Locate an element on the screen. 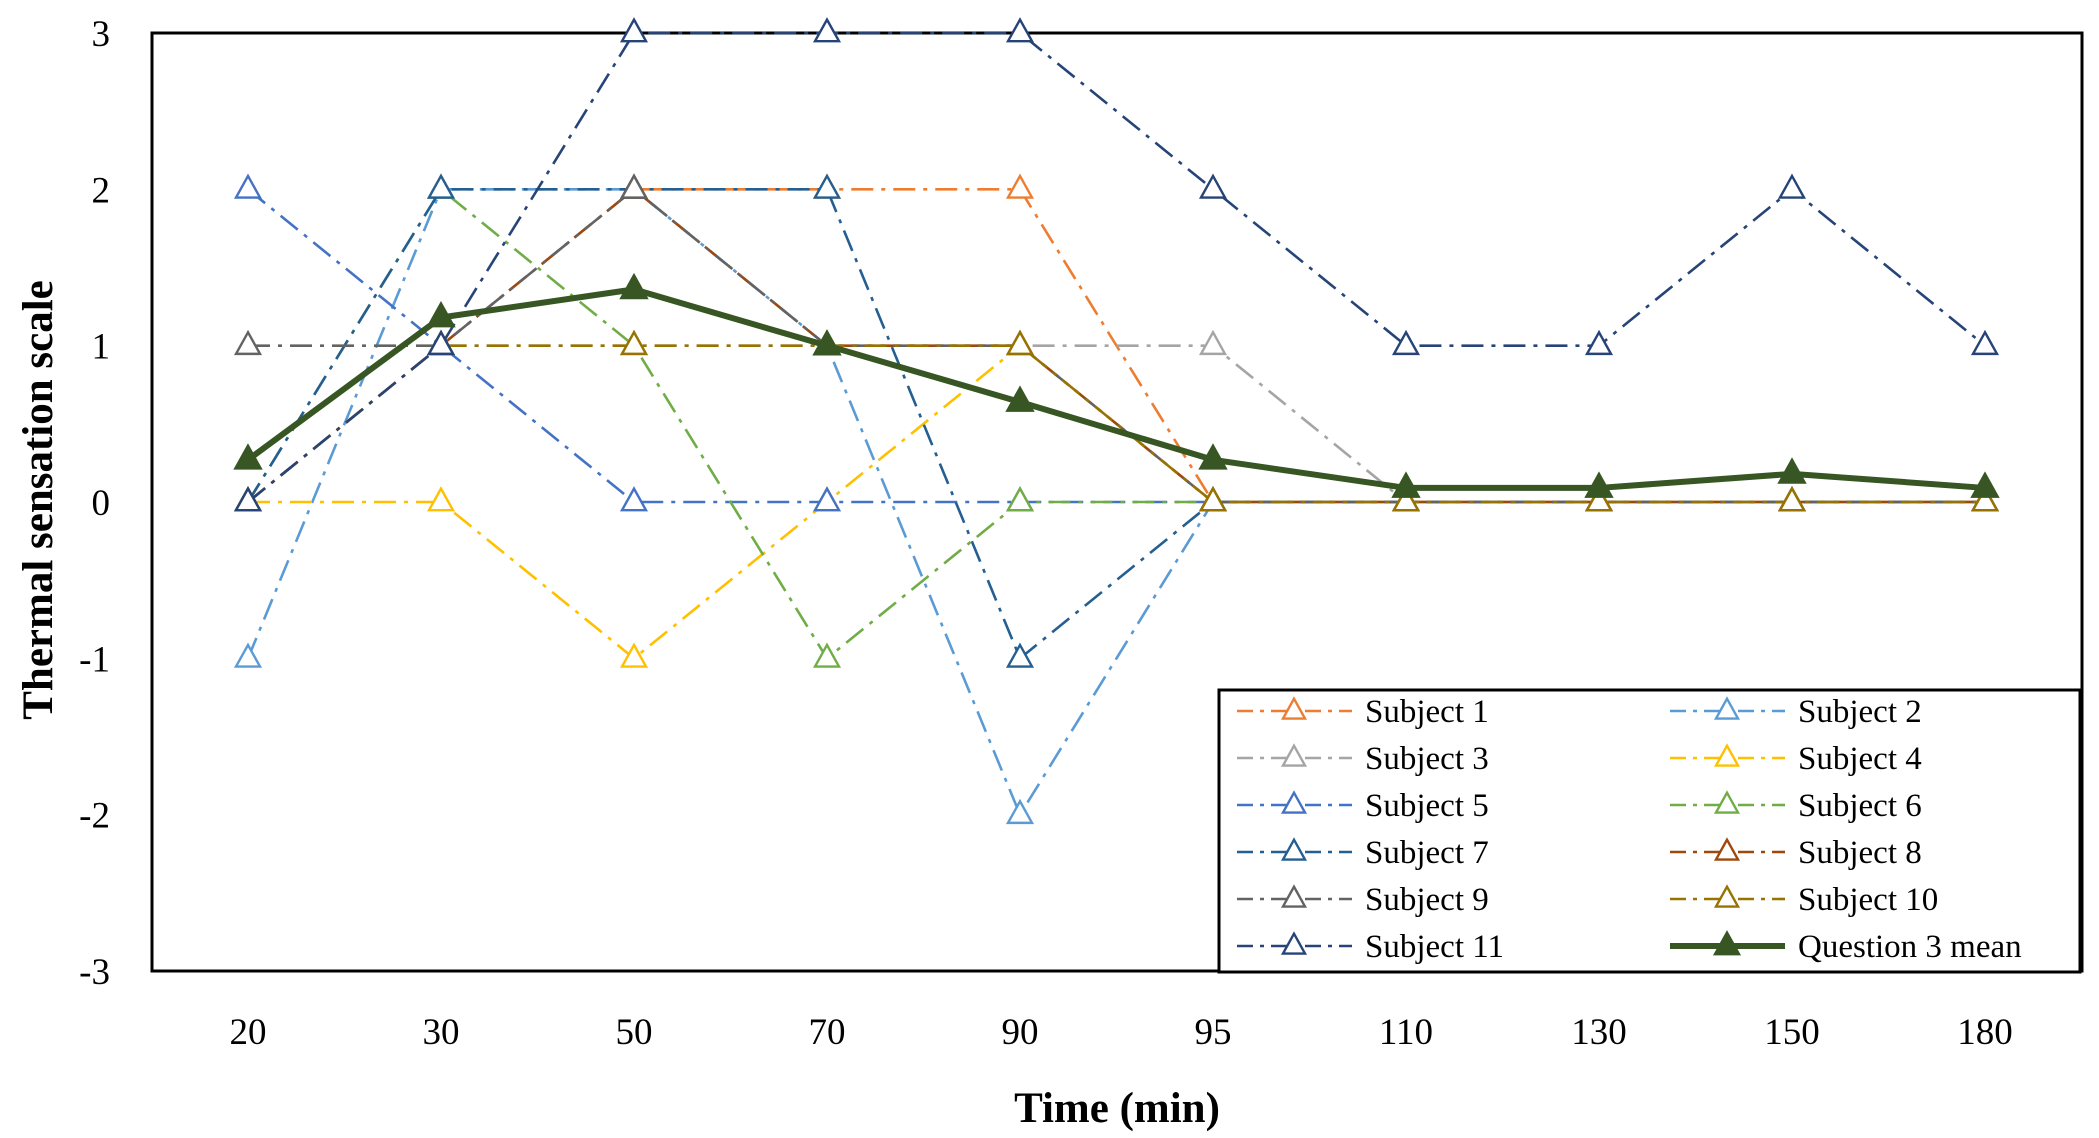 The width and height of the screenshot is (2099, 1138). legend-entry-subject-2: Subject 2 is located at coordinates (1796, 712).